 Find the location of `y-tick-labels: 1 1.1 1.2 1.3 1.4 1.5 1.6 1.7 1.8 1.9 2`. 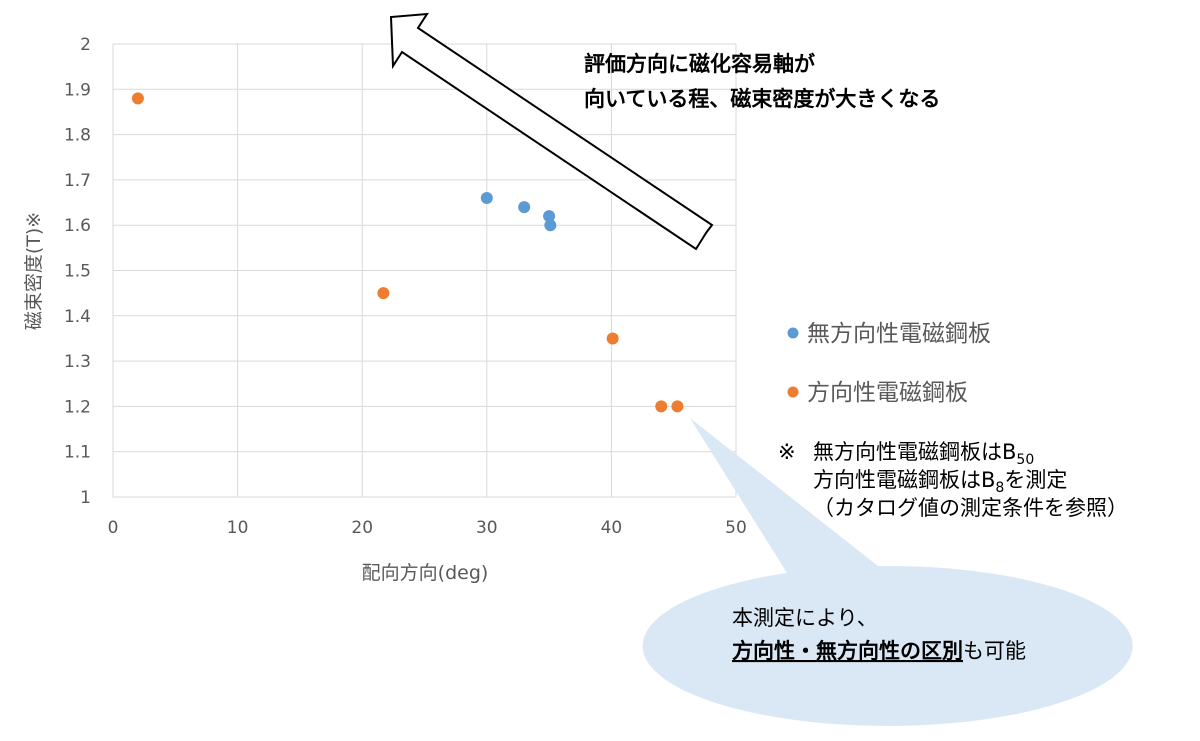

y-tick-labels: 1 1.1 1.2 1.3 1.4 1.5 1.6 1.7 1.8 1.9 2 is located at coordinates (77, 271).